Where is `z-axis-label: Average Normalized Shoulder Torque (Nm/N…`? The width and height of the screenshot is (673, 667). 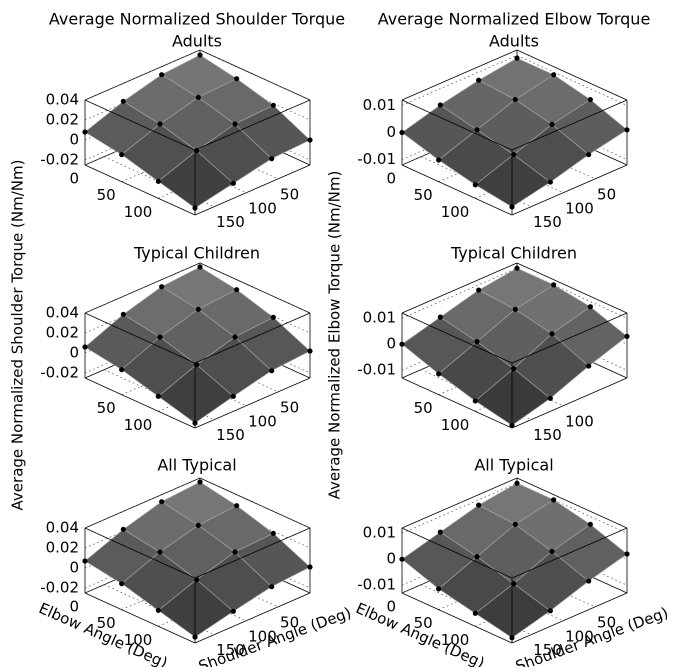
z-axis-label: Average Normalized Shoulder Torque (Nm/N… is located at coordinates (18, 335).